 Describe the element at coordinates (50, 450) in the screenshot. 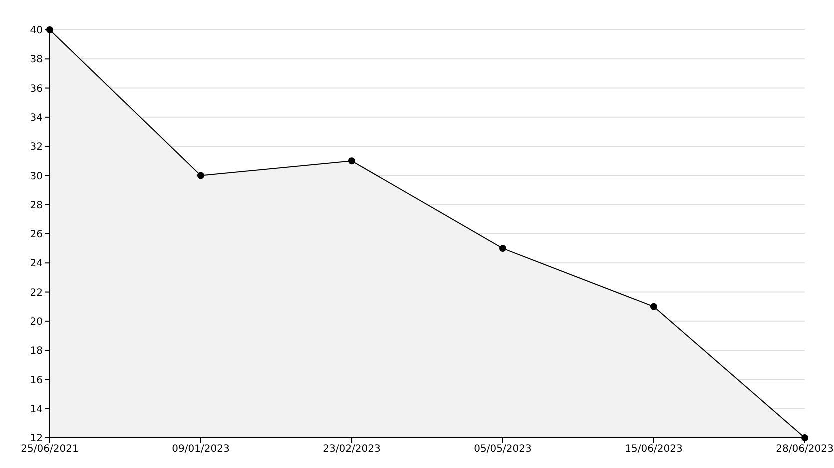

I see `x-tick-label: 25/06/2021` at that location.